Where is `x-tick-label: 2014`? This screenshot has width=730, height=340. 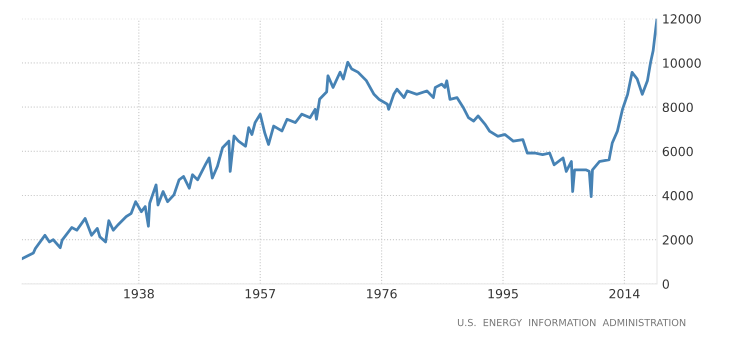
x-tick-label: 2014 is located at coordinates (624, 293).